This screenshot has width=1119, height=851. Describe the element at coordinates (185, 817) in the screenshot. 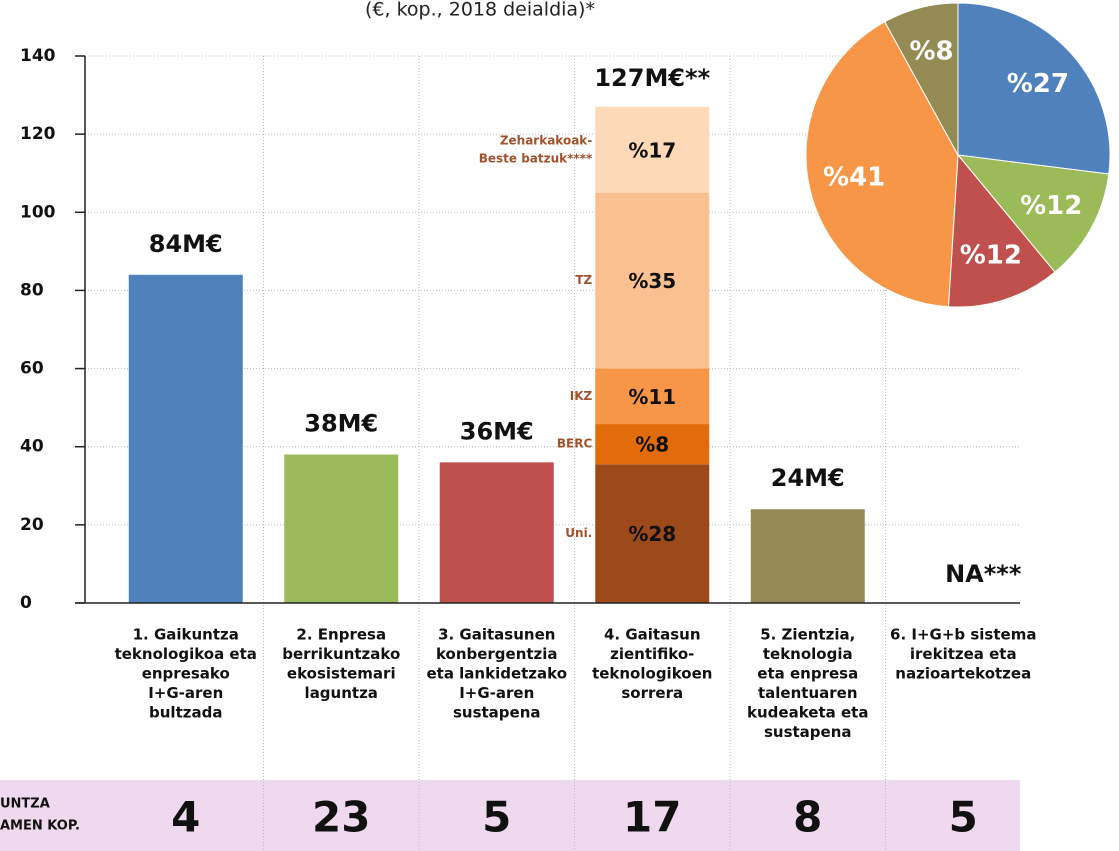

I see `table-value: 4` at that location.